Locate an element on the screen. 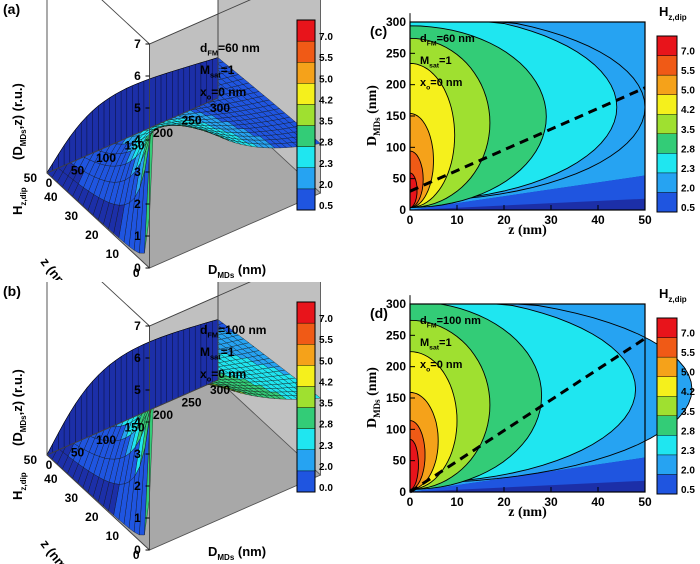  contour-region is located at coordinates (414, 464).